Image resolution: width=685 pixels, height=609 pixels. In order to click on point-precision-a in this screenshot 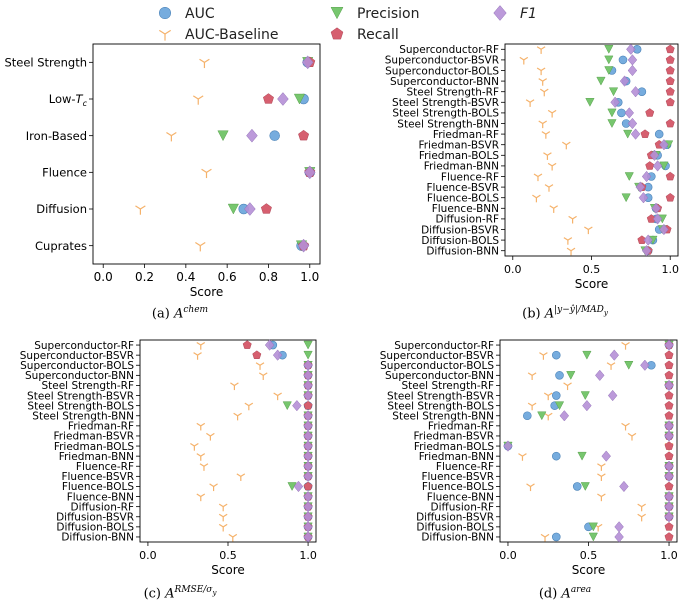, I will do `click(223, 136)`.